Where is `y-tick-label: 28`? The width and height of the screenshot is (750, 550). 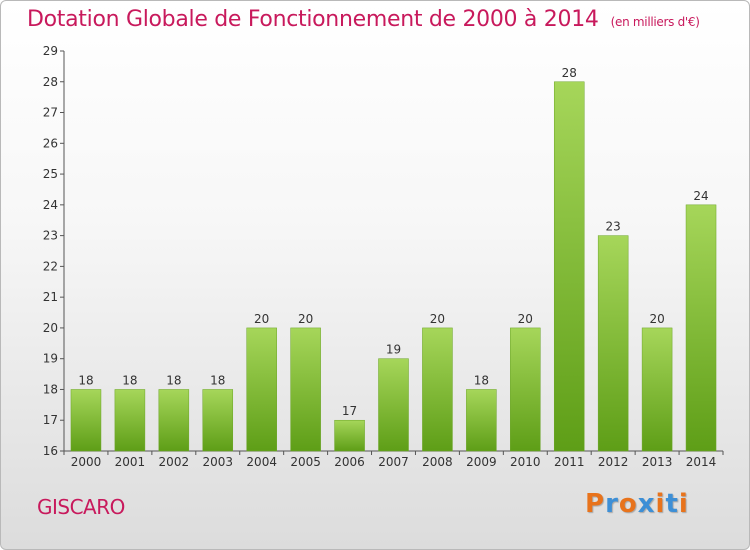
y-tick-label: 28 is located at coordinates (50, 82).